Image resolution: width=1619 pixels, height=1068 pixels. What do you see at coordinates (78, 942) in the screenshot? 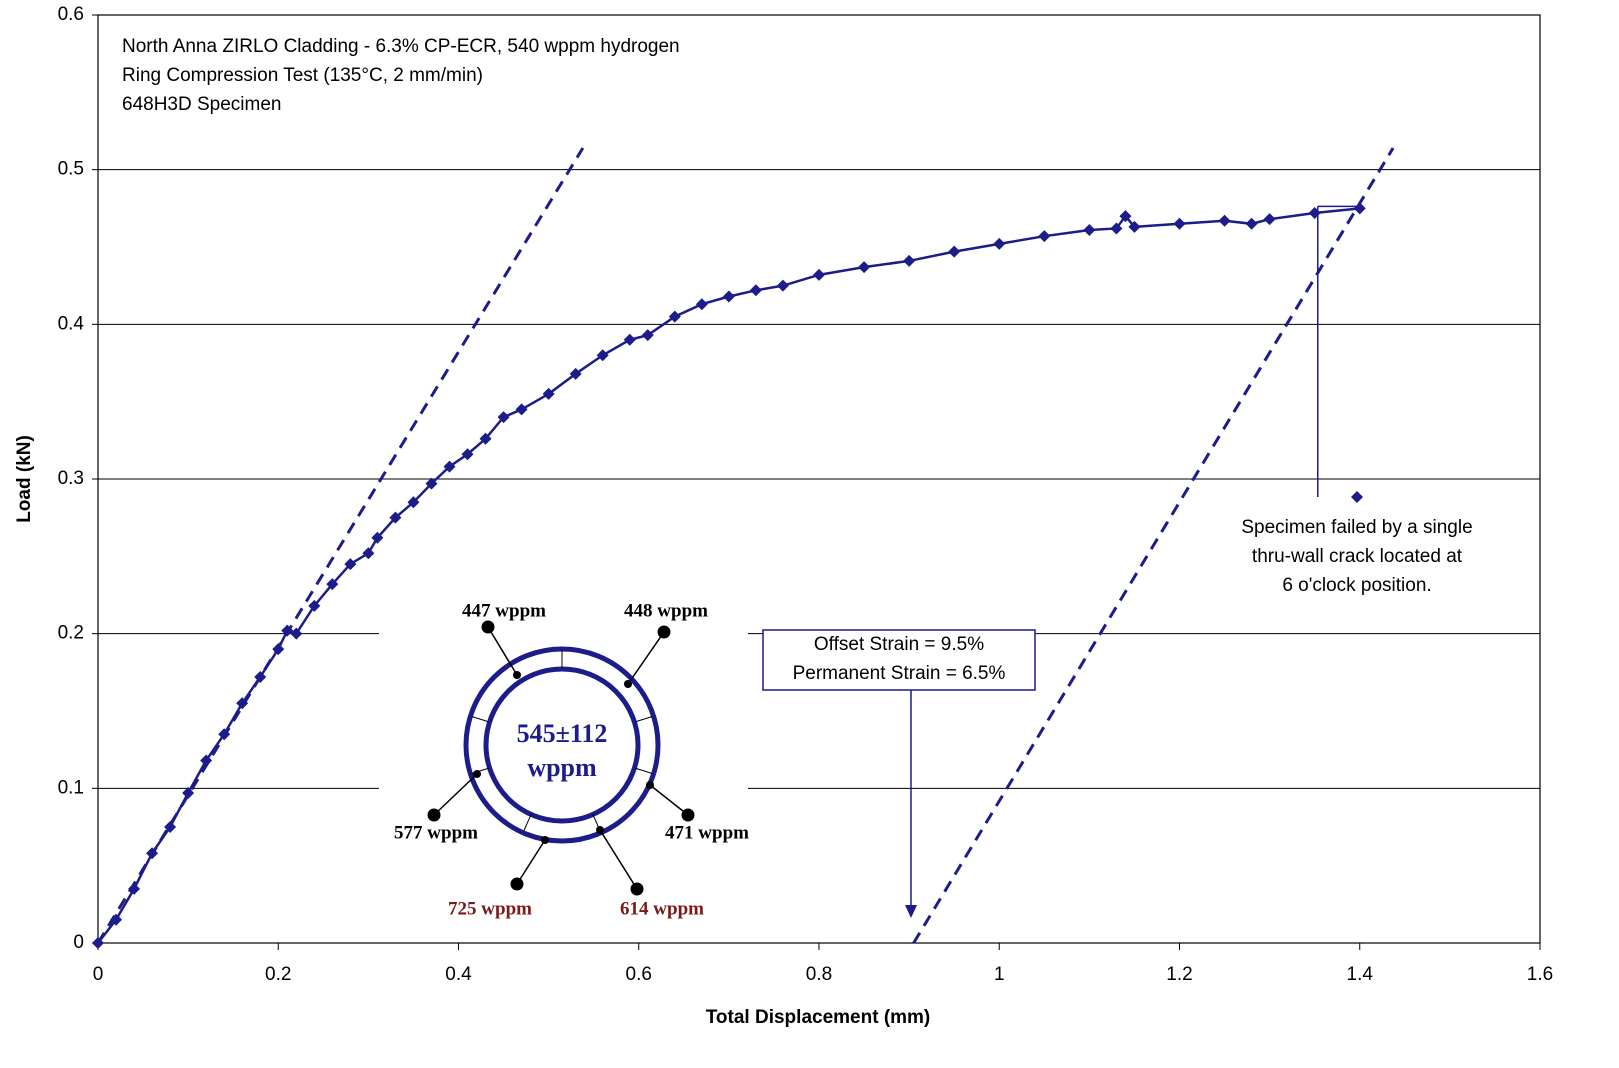
I see `y-tick-label: 0` at bounding box center [78, 942].